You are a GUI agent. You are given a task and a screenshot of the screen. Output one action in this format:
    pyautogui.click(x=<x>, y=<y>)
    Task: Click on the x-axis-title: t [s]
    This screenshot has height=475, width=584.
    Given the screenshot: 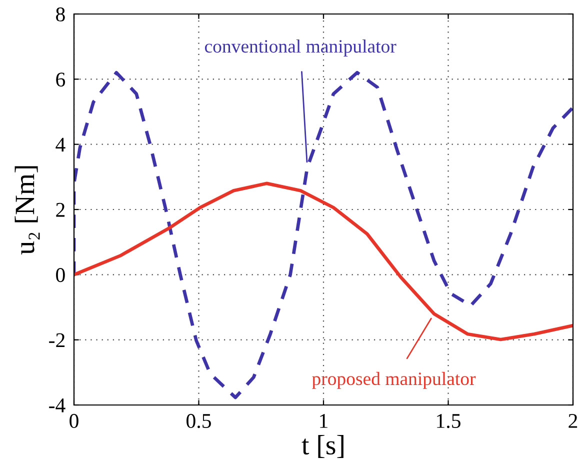 What is the action you would take?
    pyautogui.click(x=323, y=446)
    